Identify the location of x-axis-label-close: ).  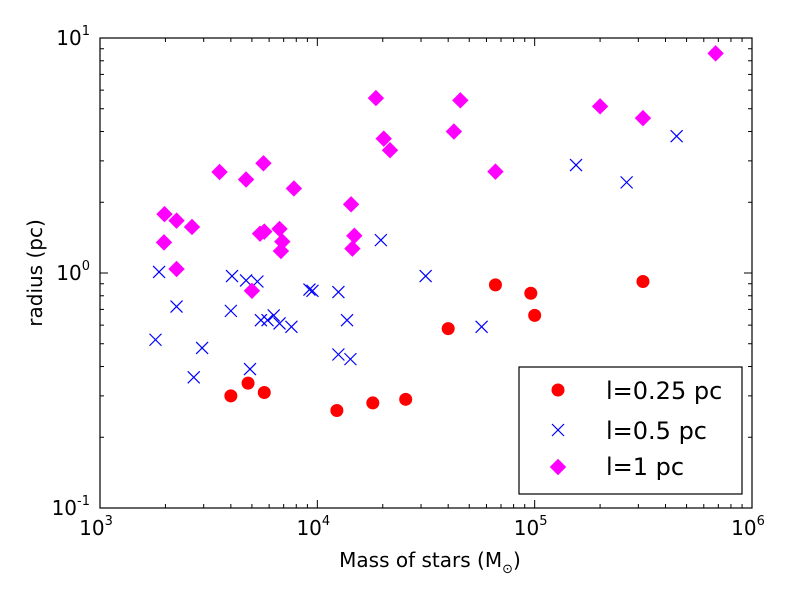
(517, 560).